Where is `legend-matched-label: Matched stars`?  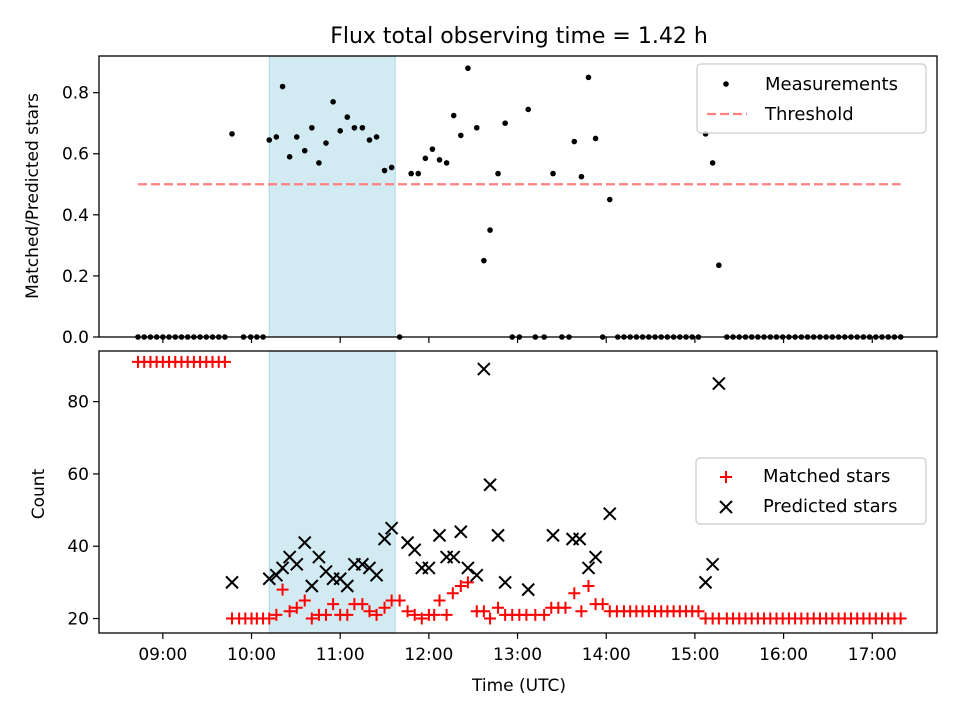
legend-matched-label: Matched stars is located at coordinates (826, 476).